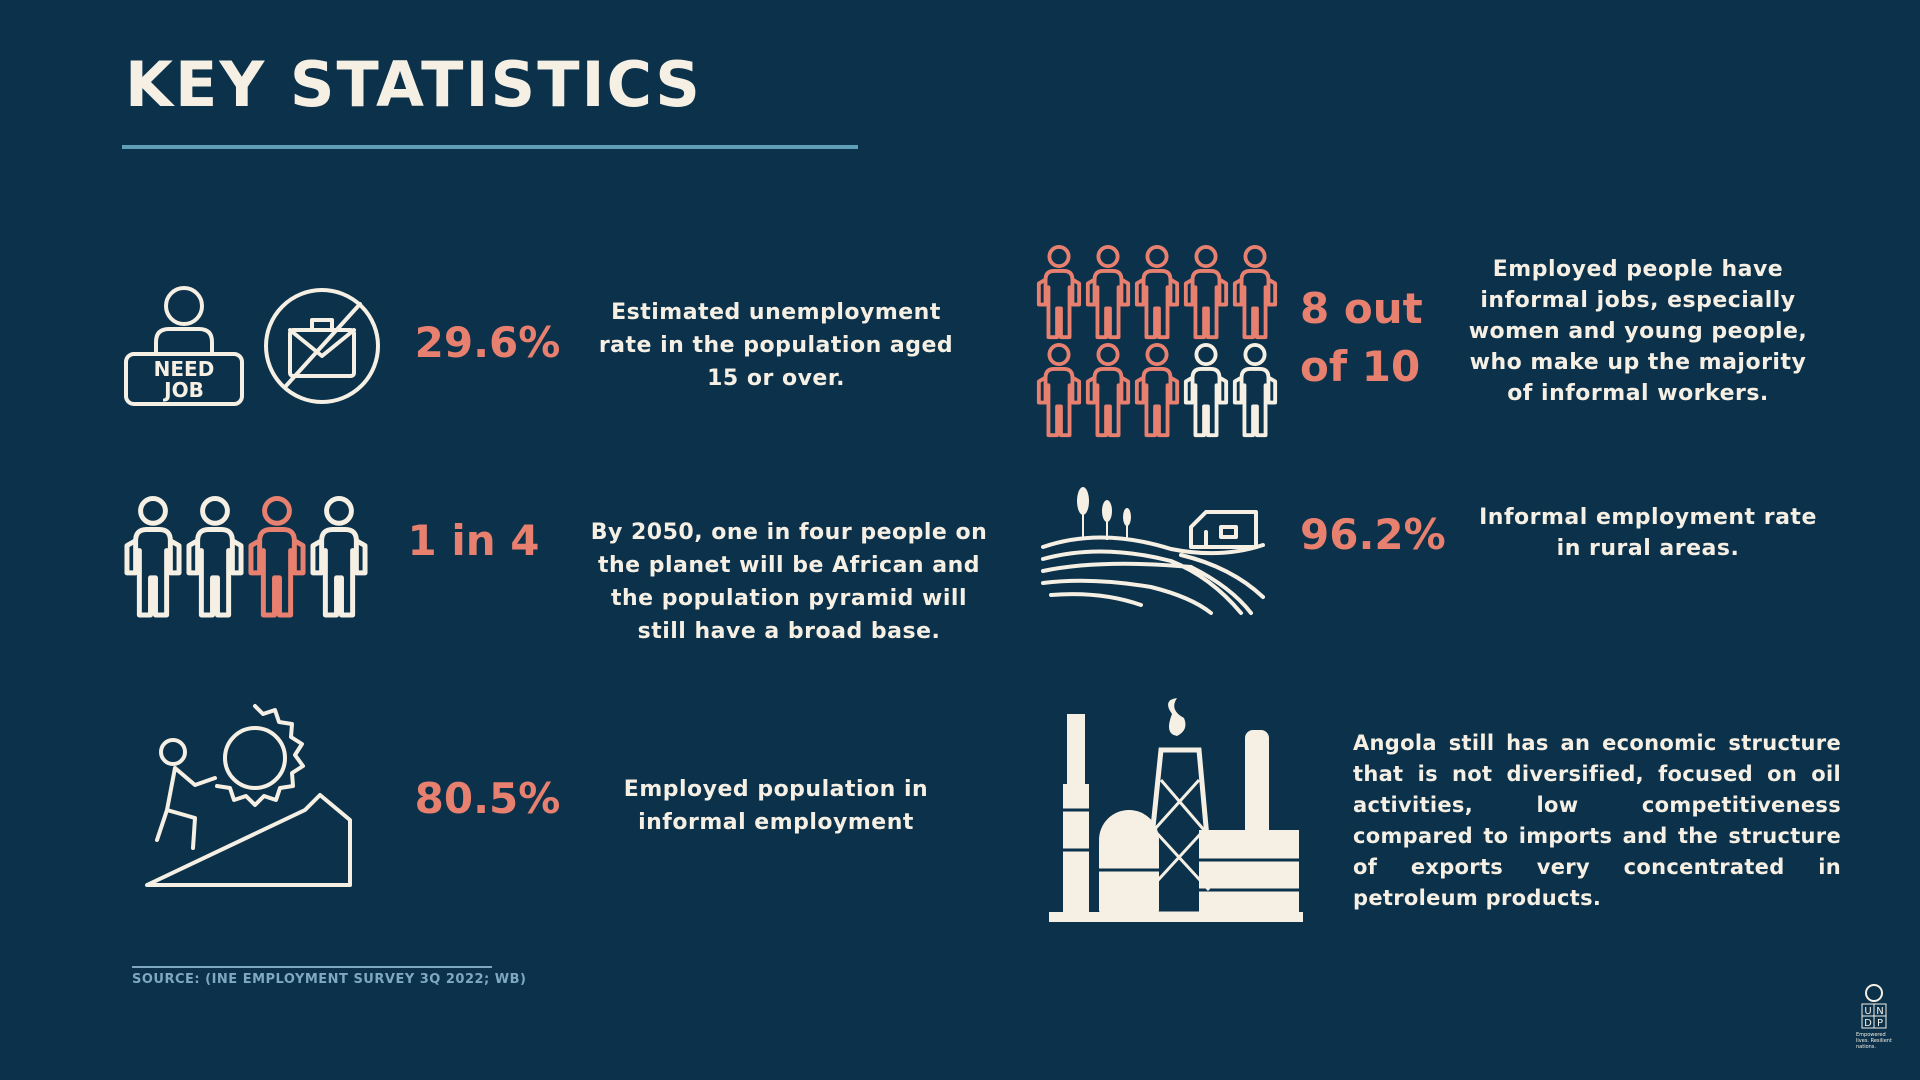  What do you see at coordinates (248, 558) in the screenshot?
I see `population-icon` at bounding box center [248, 558].